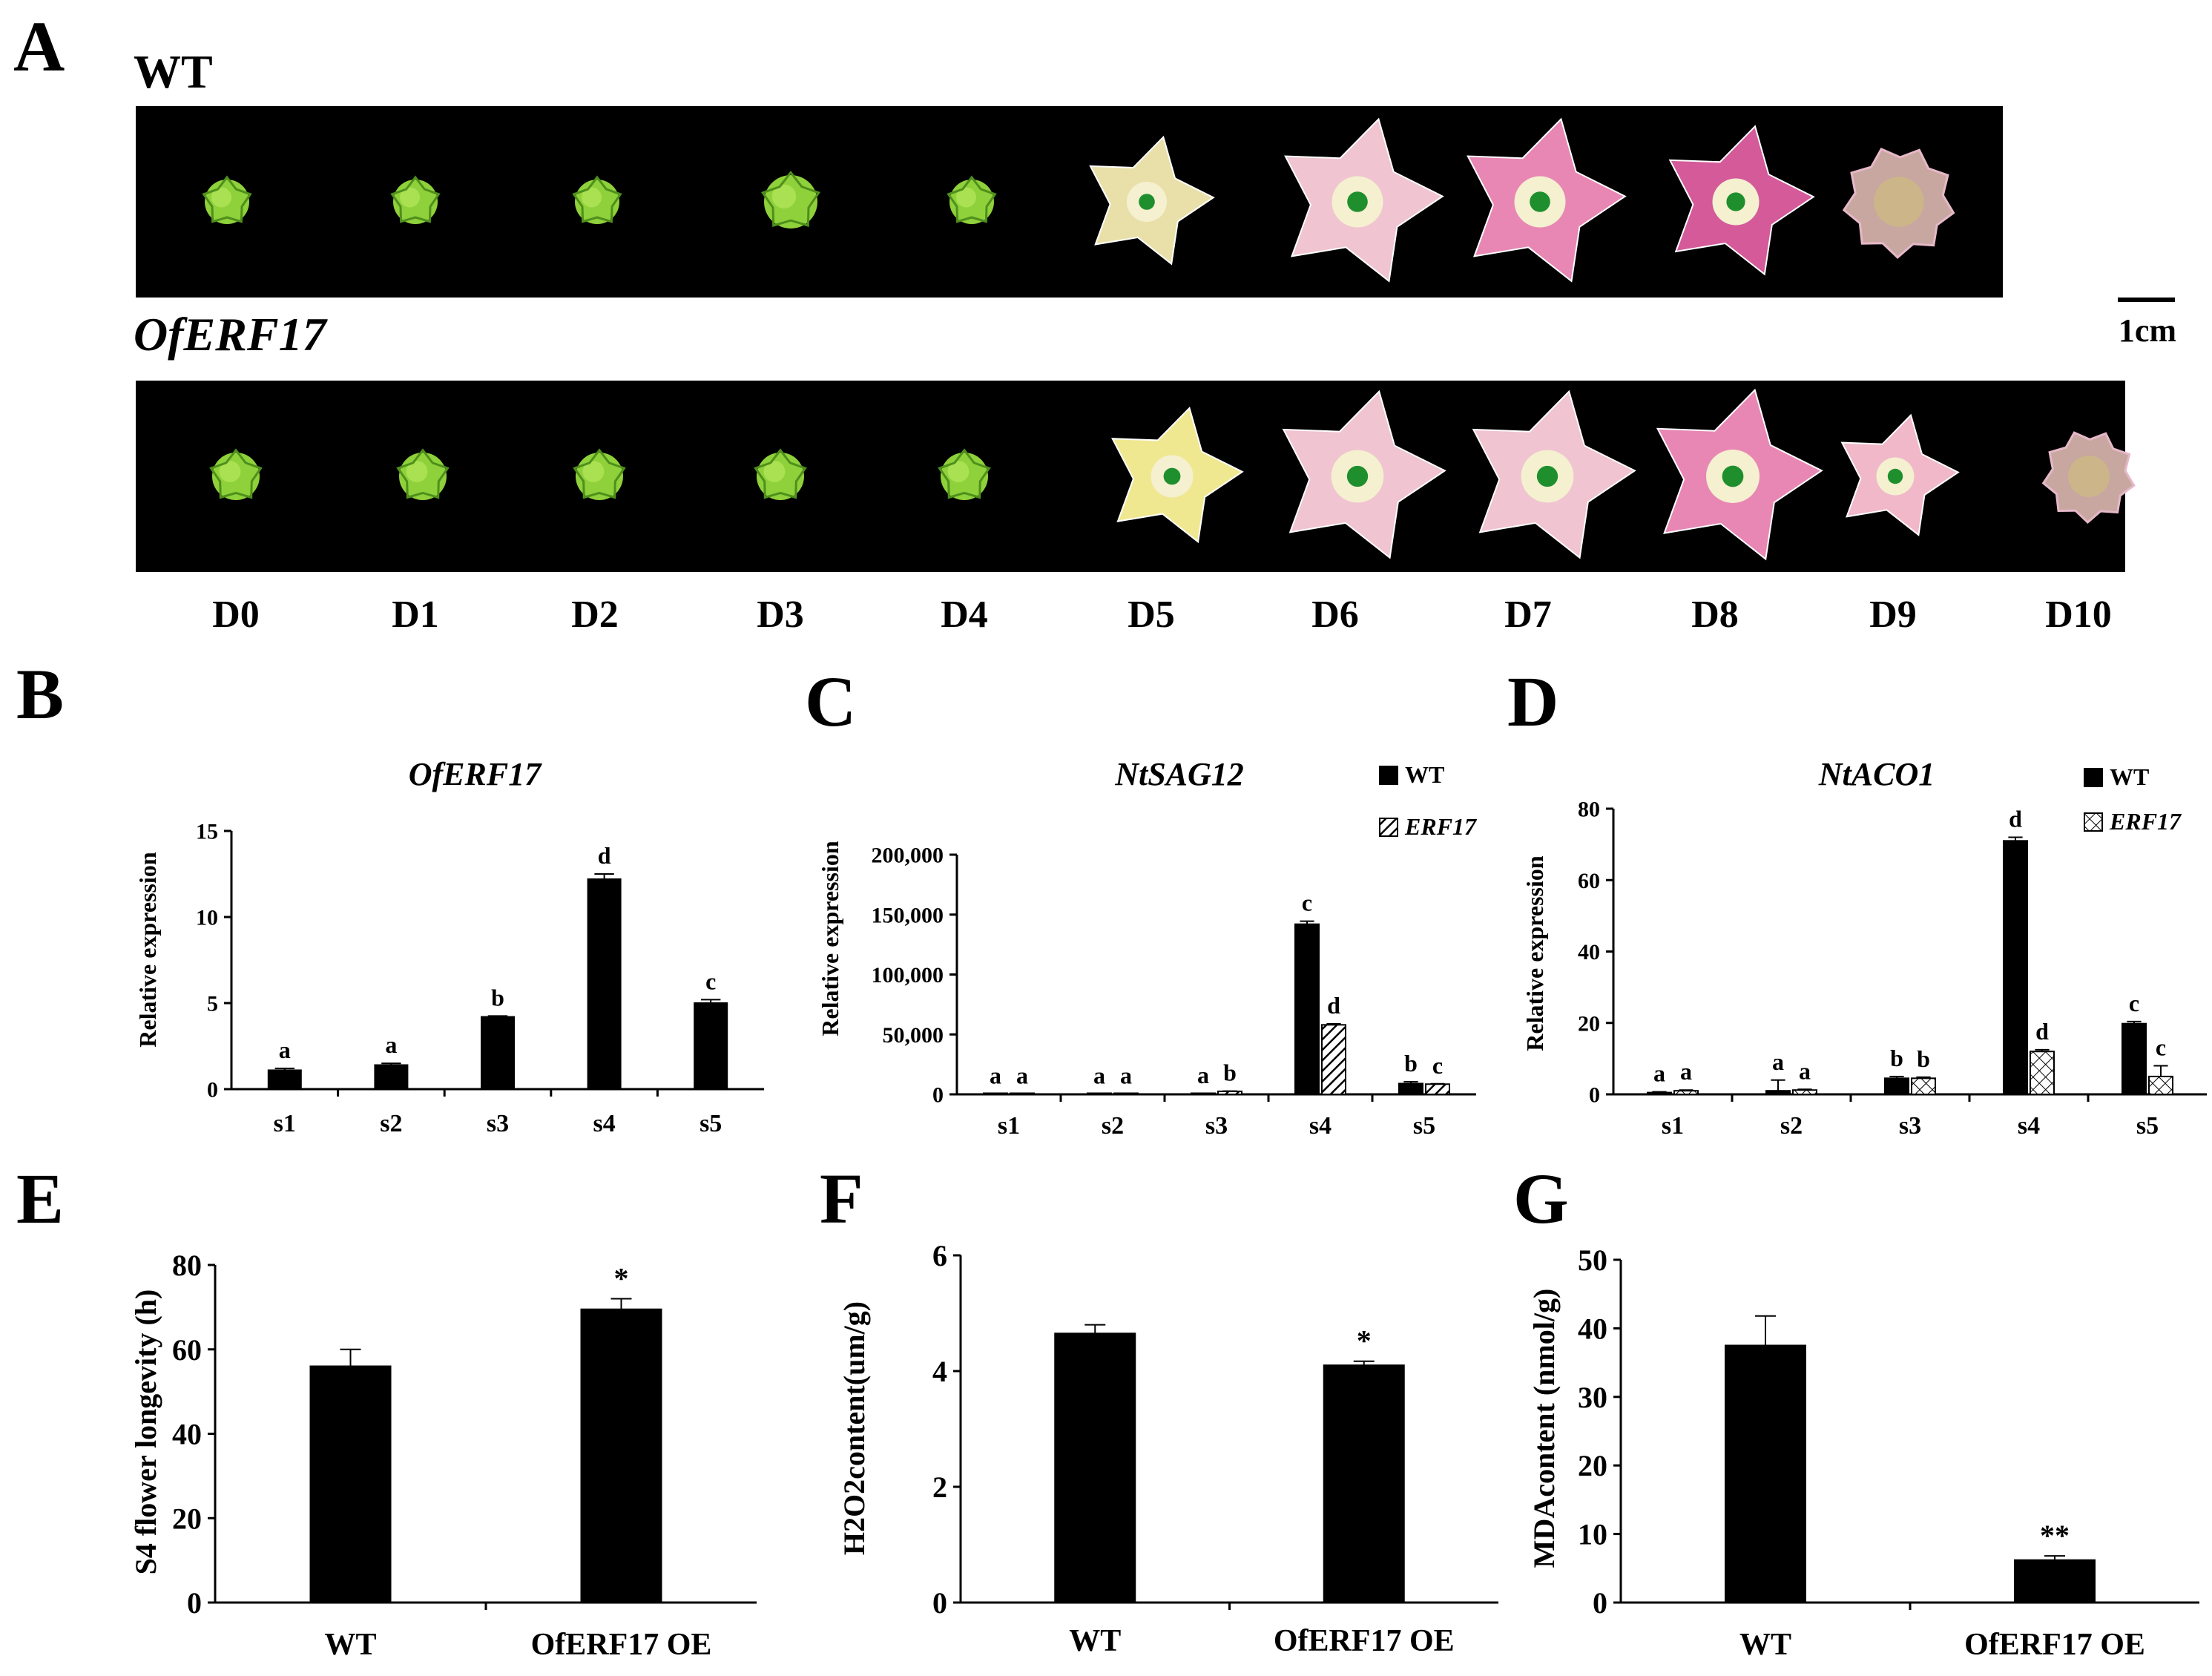 Image resolution: width=2212 pixels, height=1676 pixels. I want to click on chart-g-bar-mda-oferf17-oe, so click(2055, 1581).